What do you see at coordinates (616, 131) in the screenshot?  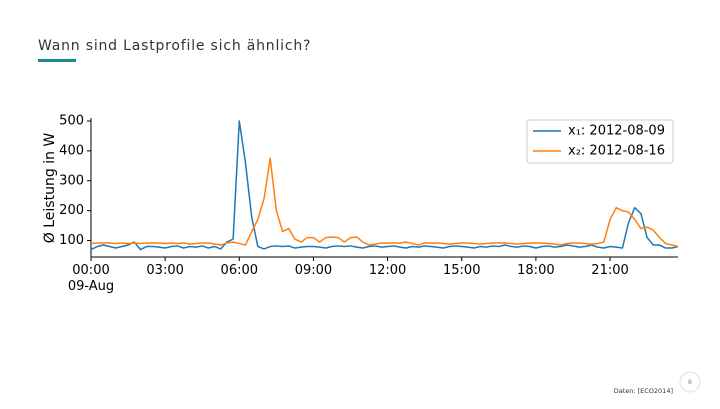 I see `legend-label: x₁: 2012-08-09` at bounding box center [616, 131].